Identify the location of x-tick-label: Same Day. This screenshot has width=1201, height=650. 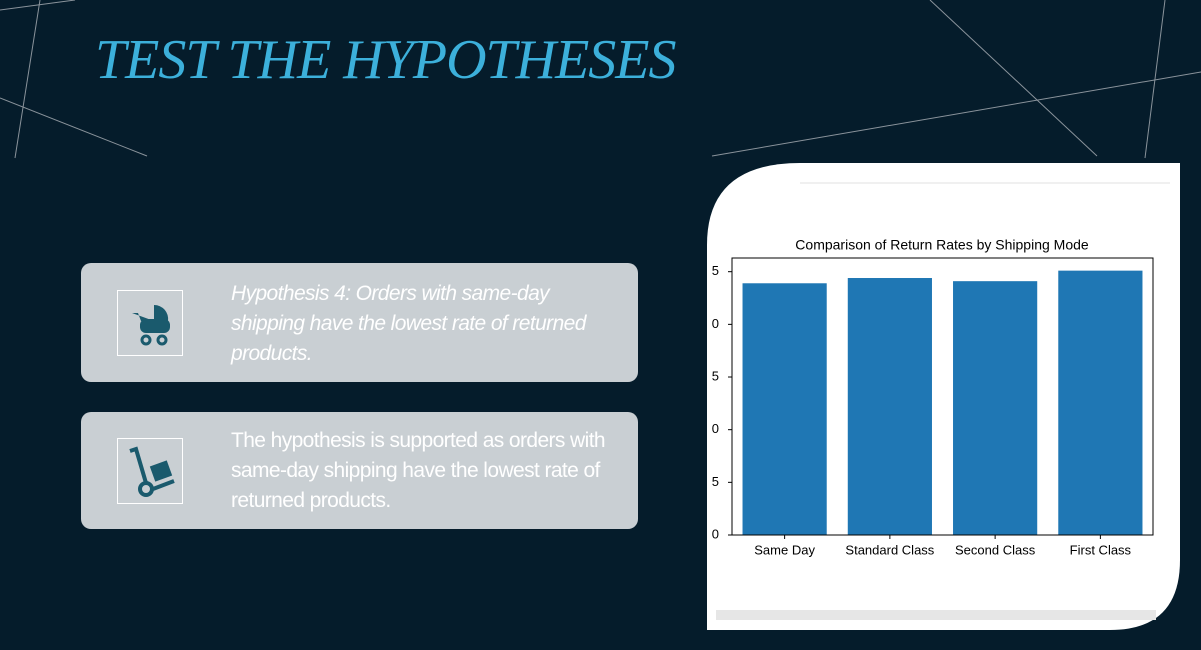
(784, 549).